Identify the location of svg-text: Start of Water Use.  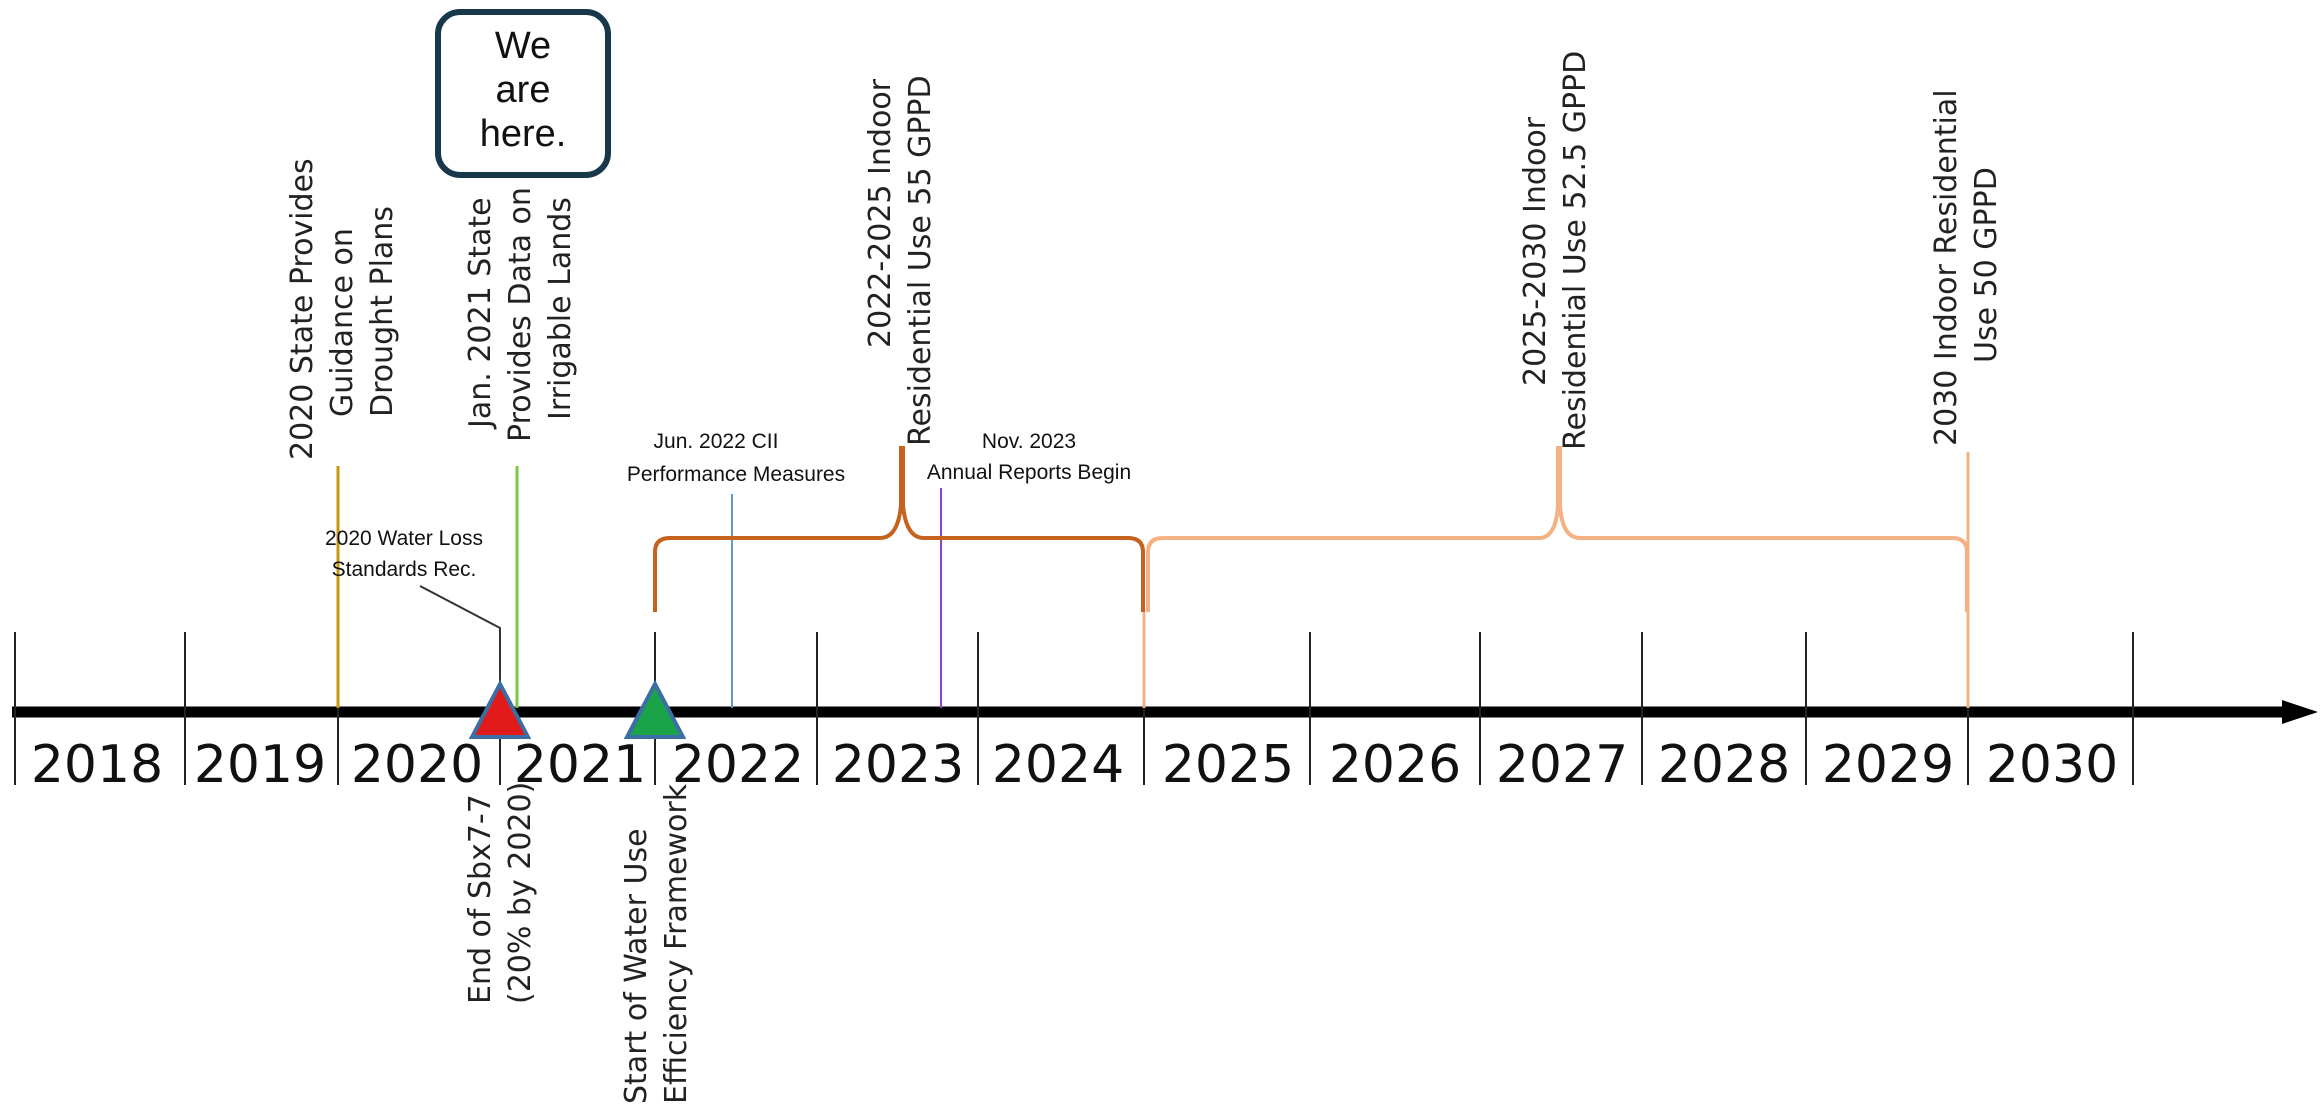
(636, 966).